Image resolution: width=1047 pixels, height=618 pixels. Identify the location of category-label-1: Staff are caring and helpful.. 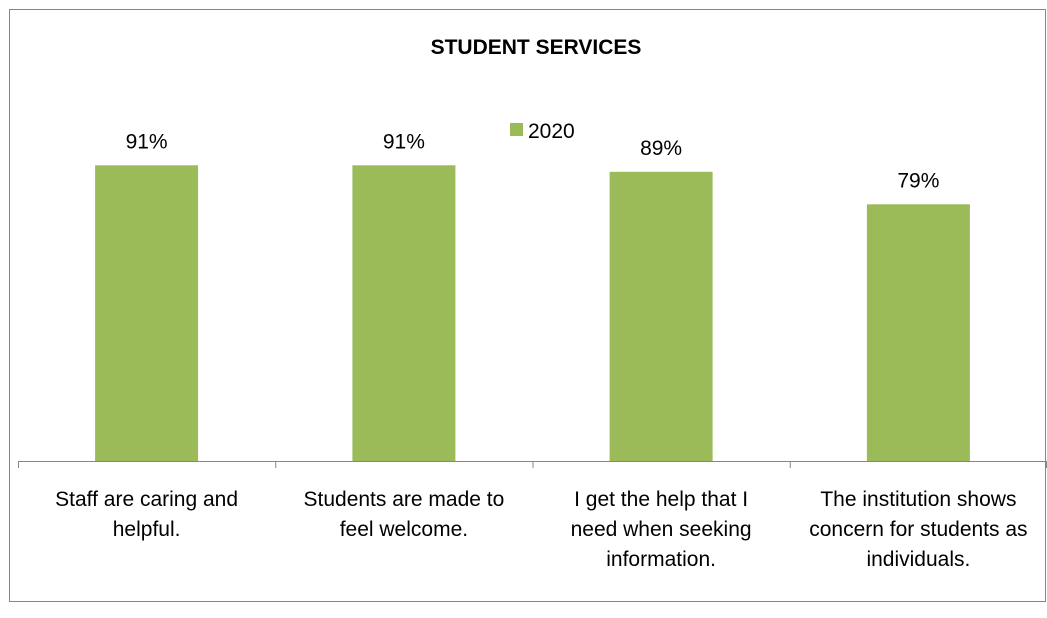
(146, 514).